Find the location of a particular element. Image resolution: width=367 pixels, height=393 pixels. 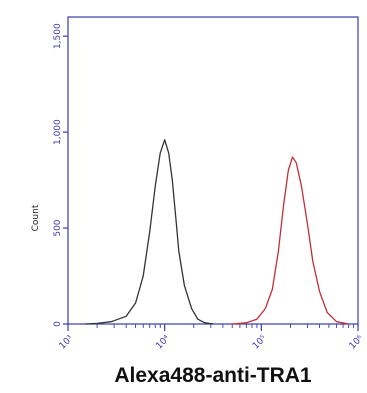

y-tick-label: 1,000 is located at coordinates (58, 132).